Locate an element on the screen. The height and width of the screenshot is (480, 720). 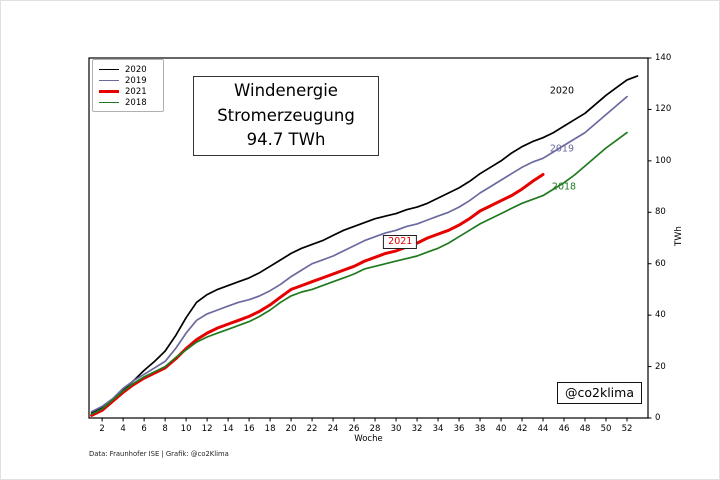
x-tick-label: 50 is located at coordinates (606, 429).